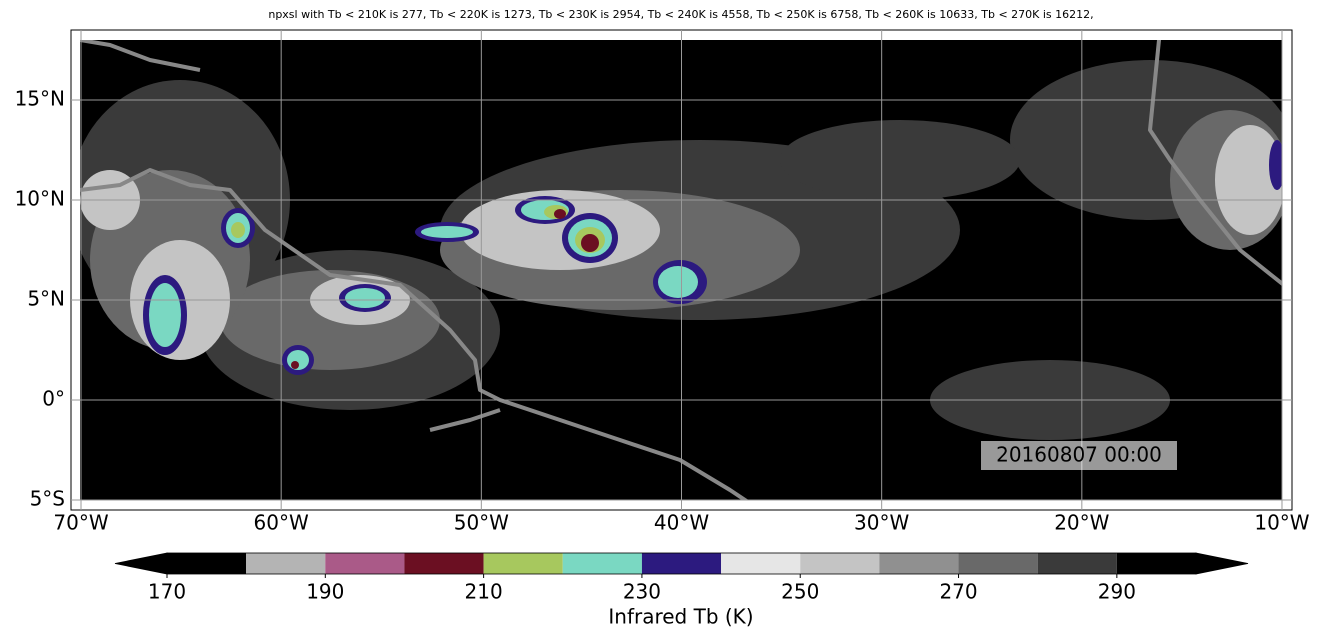 This screenshot has height=639, width=1322. I want to click on y-tick-label: 0°, so click(53, 399).